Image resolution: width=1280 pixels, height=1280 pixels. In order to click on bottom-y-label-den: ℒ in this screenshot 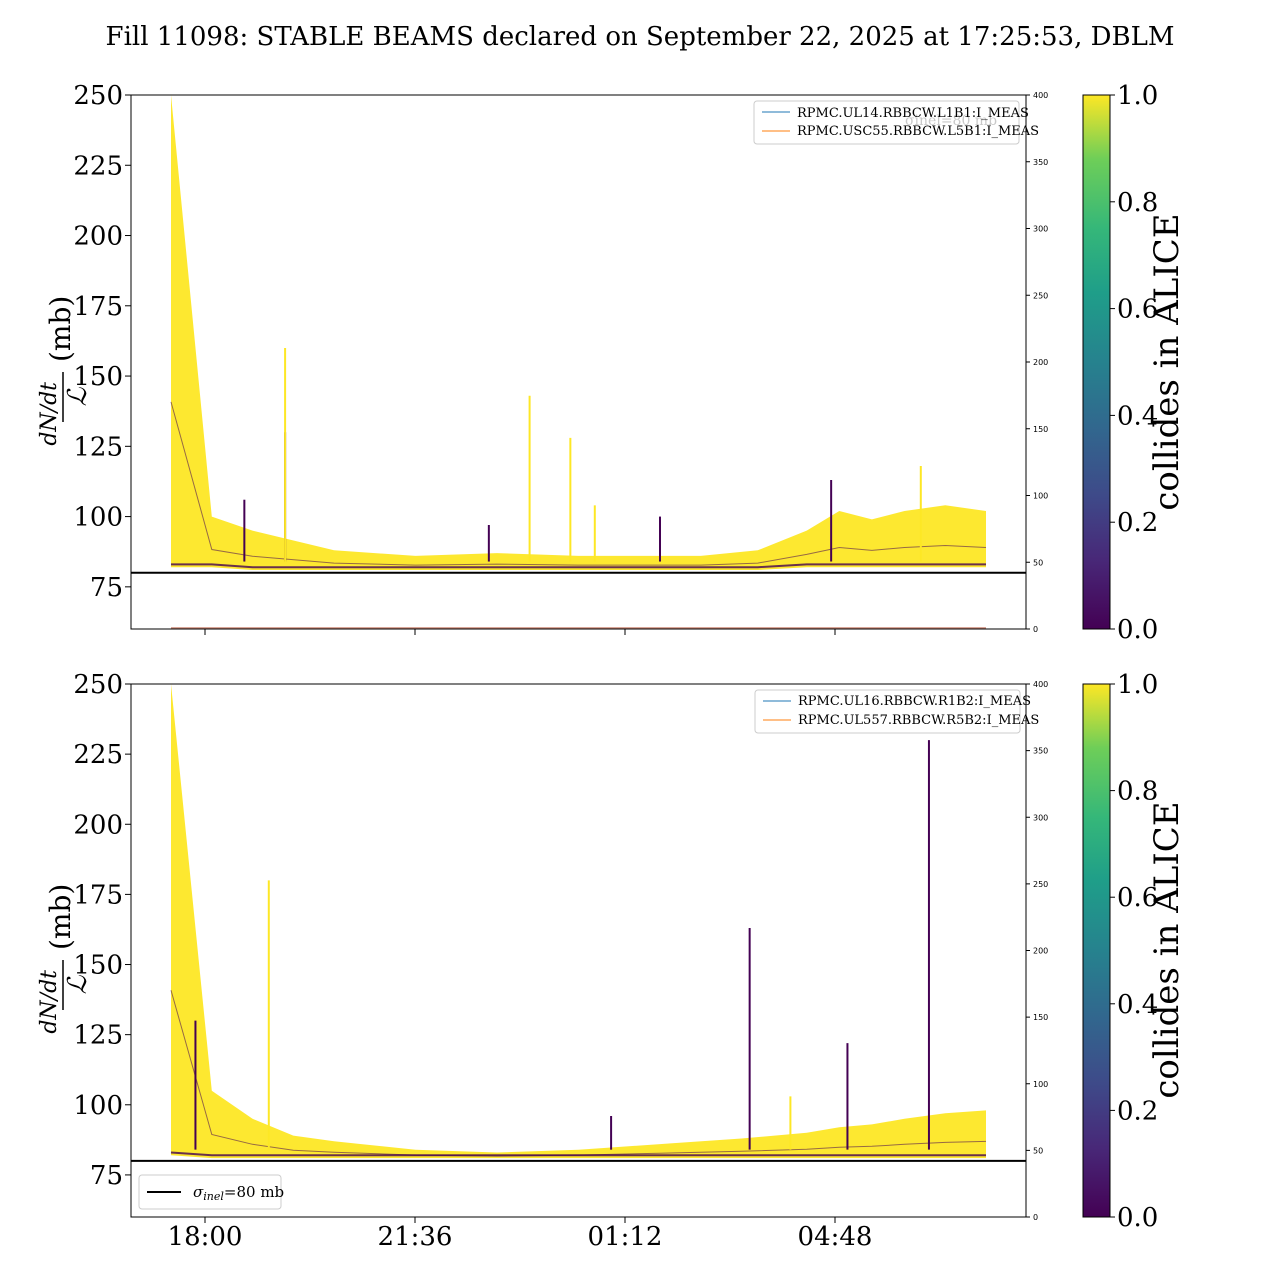, I will do `click(78, 984)`.